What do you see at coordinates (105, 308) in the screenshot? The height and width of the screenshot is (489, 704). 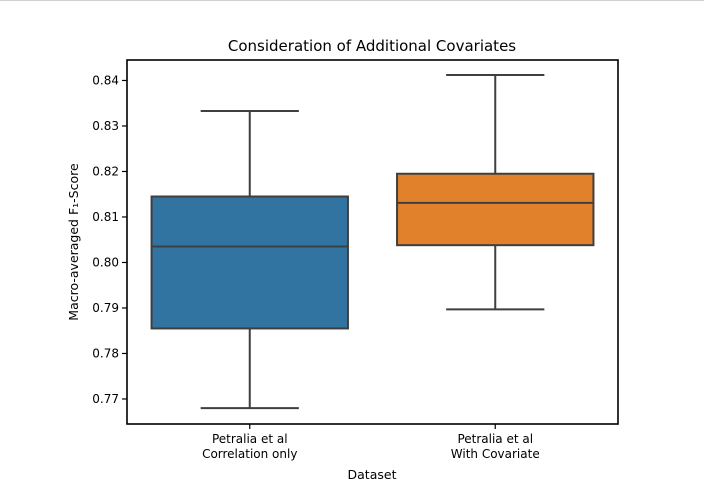 I see `y-tick-label: 0.79` at bounding box center [105, 308].